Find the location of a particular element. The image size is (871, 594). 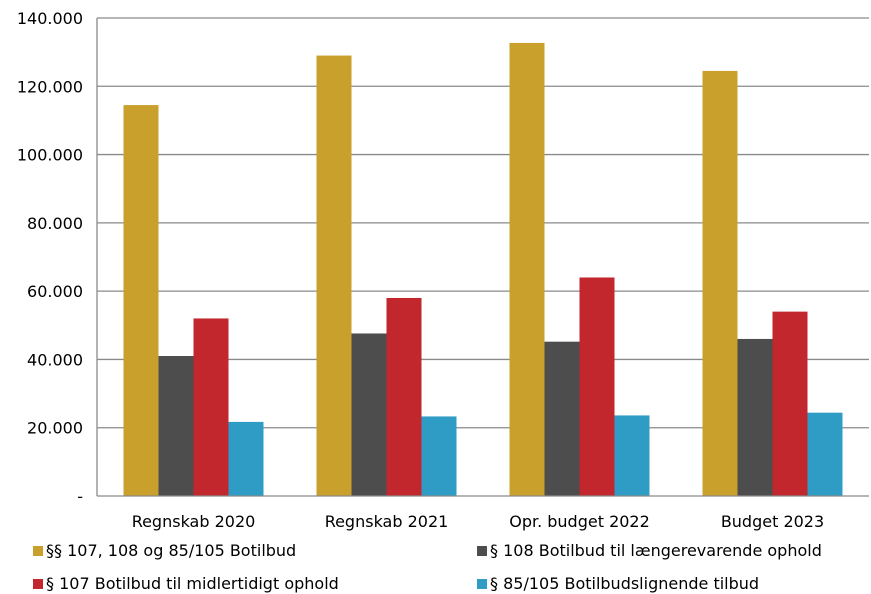

y-tick-label: 140.000 is located at coordinates (50, 18).